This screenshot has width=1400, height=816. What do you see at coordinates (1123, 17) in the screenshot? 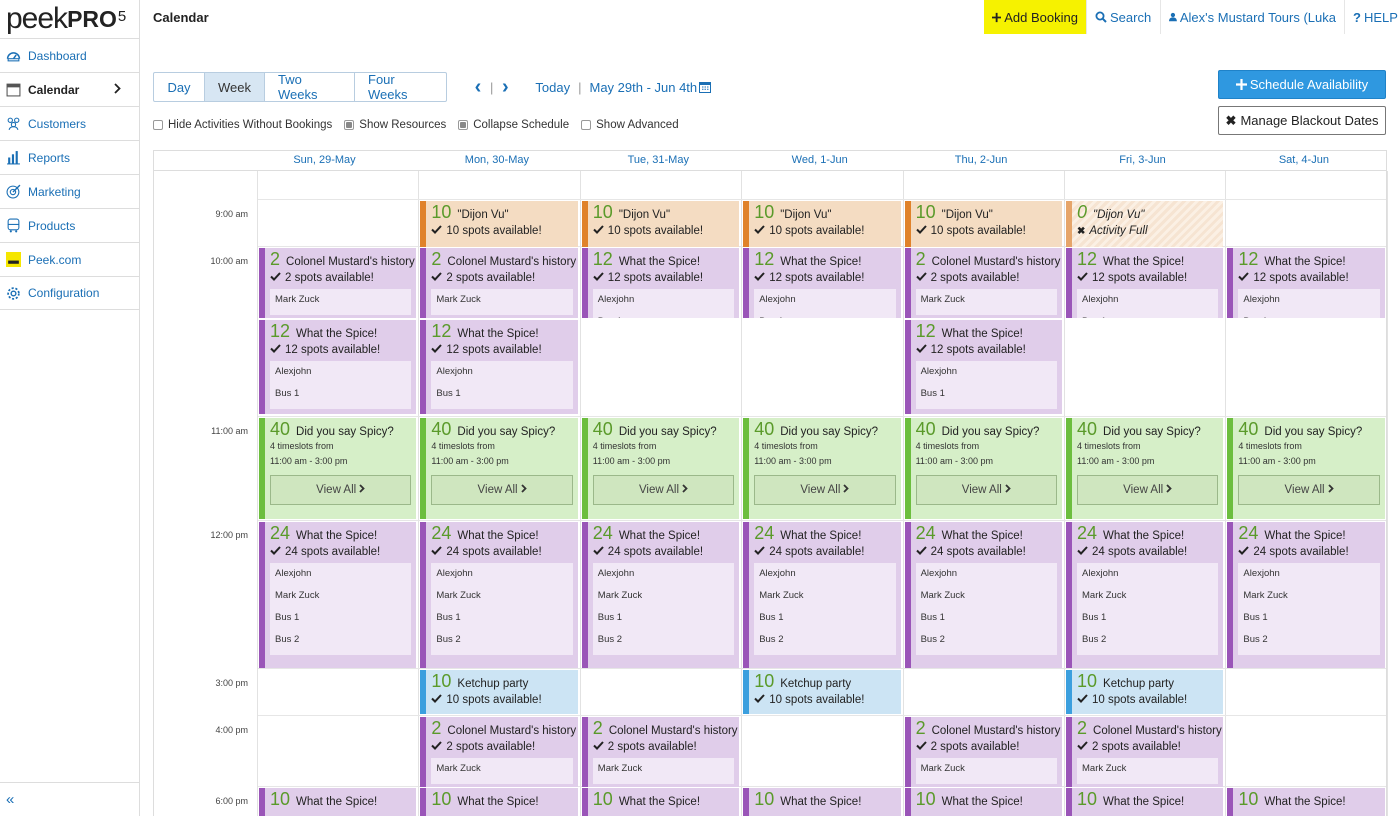
I see `search-button: Search` at bounding box center [1123, 17].